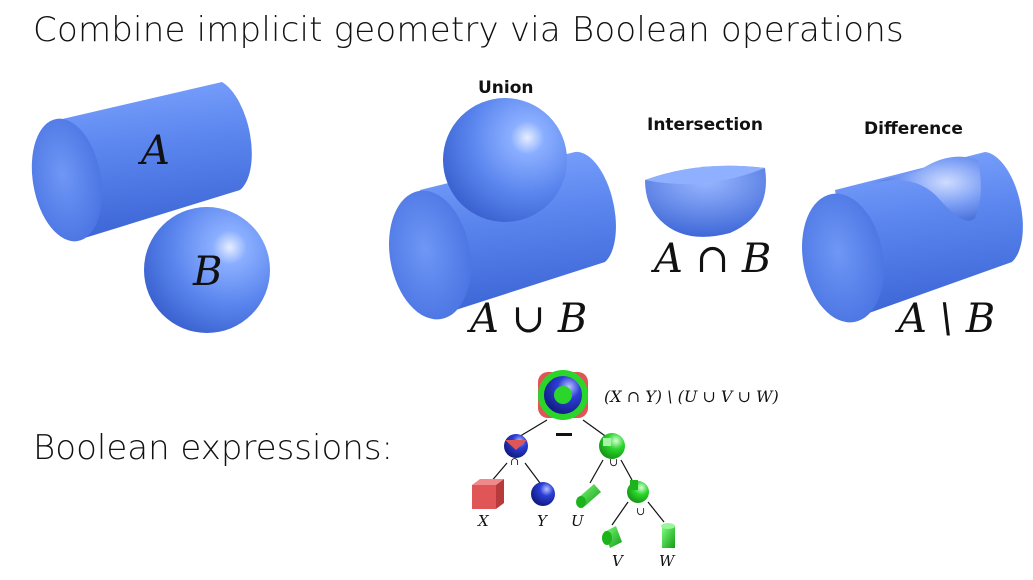 The height and width of the screenshot is (580, 1033). I want to click on difference-shape, so click(912, 237).